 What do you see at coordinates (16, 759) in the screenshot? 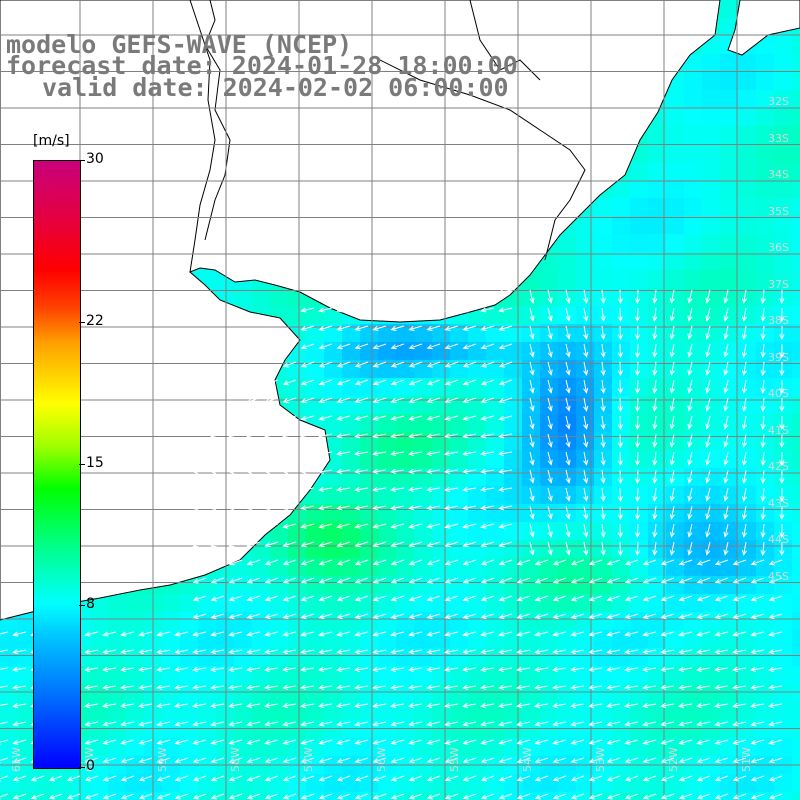
I see `longitude-label: 61W` at bounding box center [16, 759].